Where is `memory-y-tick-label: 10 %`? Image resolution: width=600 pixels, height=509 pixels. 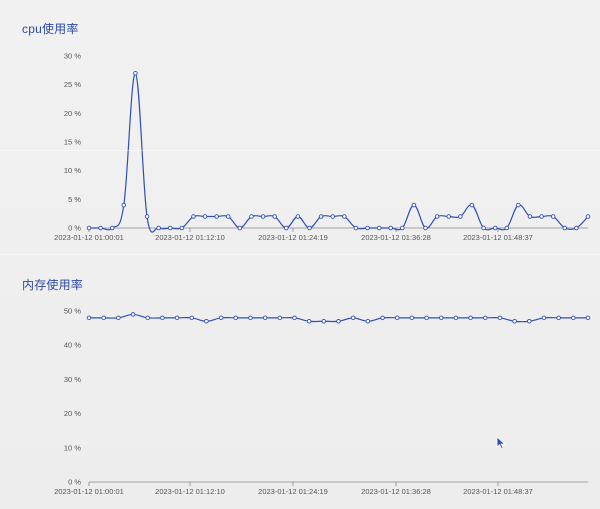
memory-y-tick-label: 10 % is located at coordinates (72, 447).